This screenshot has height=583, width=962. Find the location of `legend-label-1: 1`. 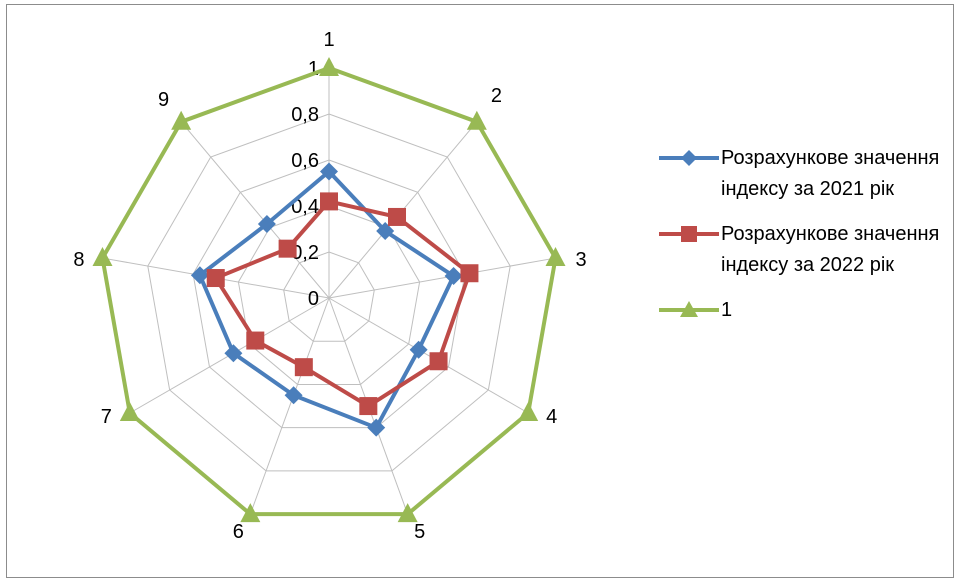

legend-label-1: 1 is located at coordinates (727, 310).